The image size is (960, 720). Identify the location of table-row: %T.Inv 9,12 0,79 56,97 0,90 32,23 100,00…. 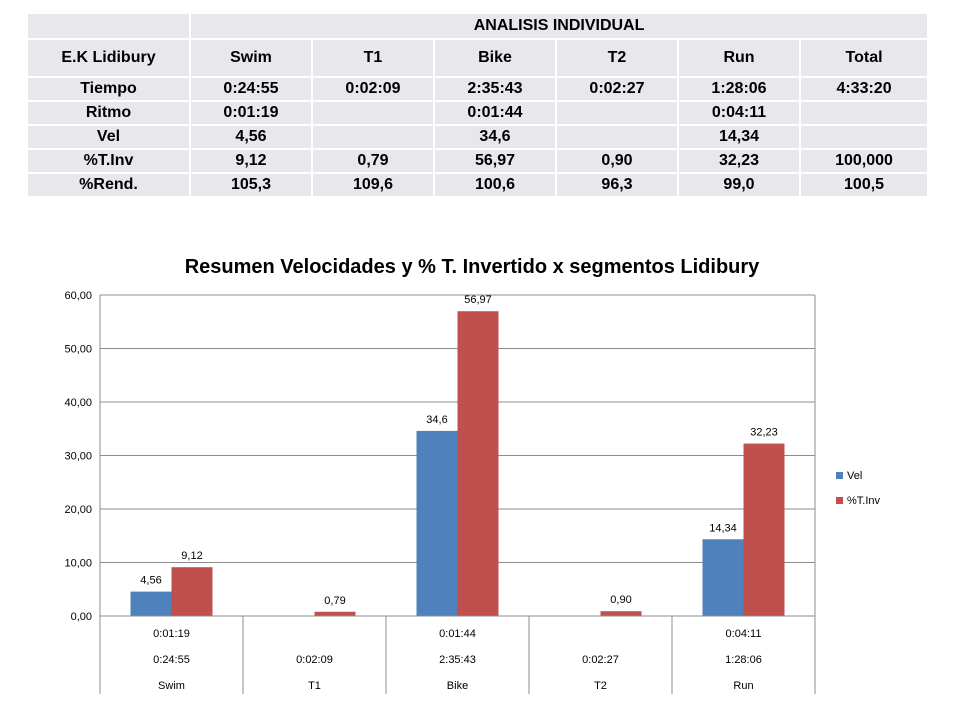
(478, 161).